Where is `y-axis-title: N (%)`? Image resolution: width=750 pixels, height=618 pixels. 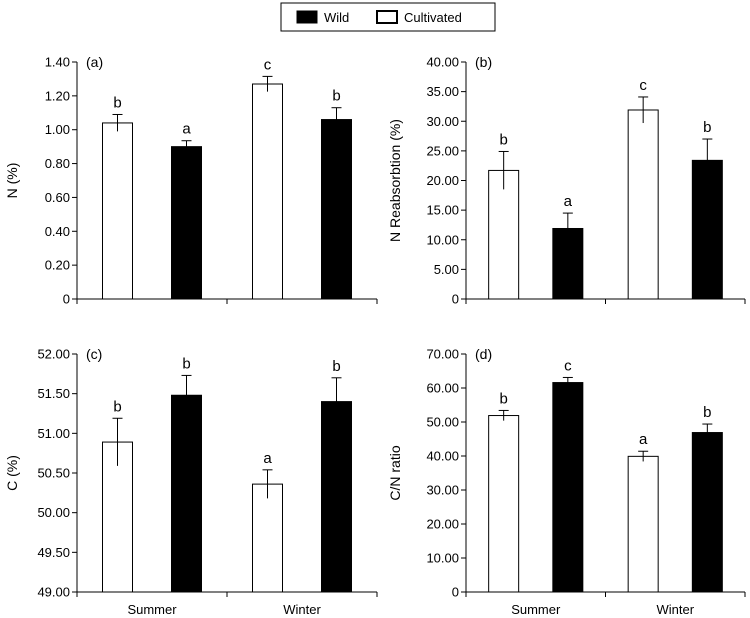 y-axis-title: N (%) is located at coordinates (12, 181).